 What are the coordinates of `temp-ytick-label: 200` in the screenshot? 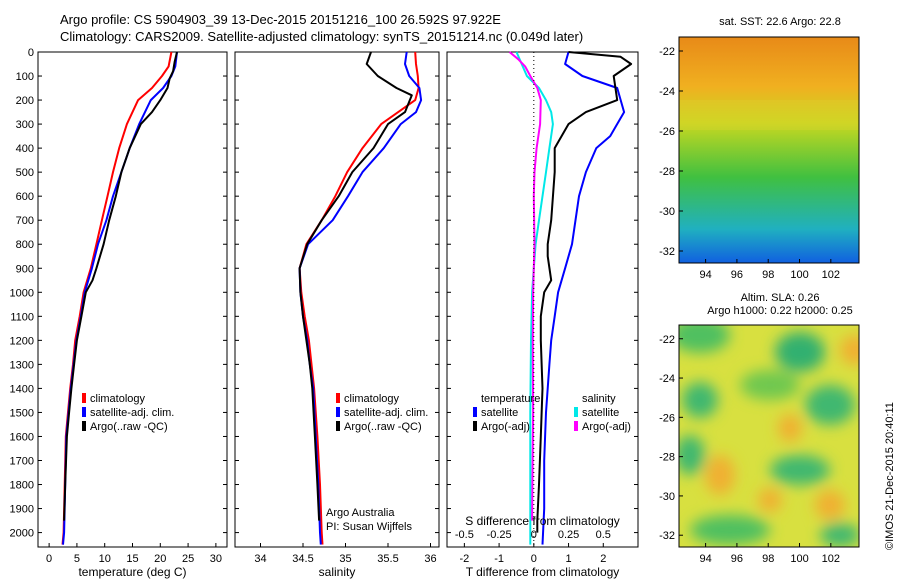 It's located at (25, 101).